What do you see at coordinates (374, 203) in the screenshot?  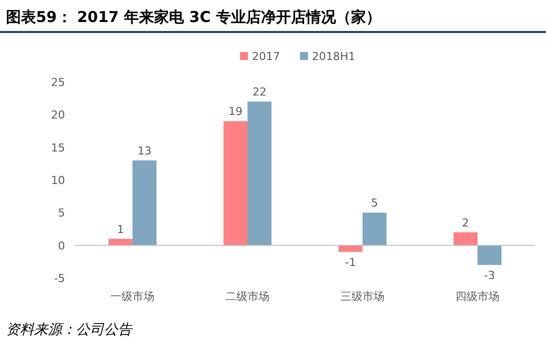 I see `data-label: 5` at bounding box center [374, 203].